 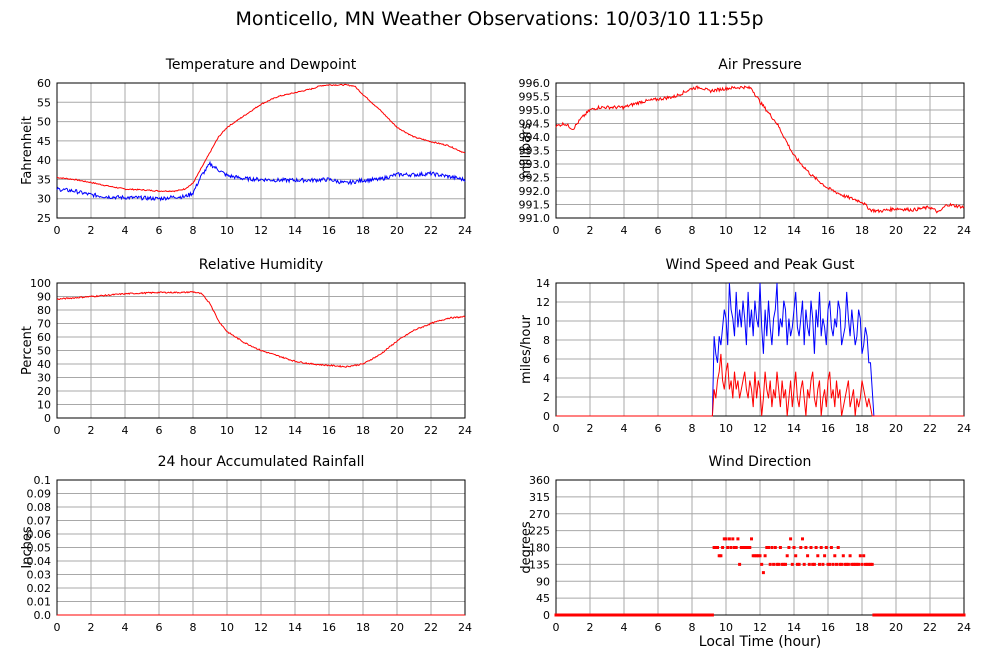 What do you see at coordinates (27, 350) in the screenshot?
I see `y-axis-label: Percent` at bounding box center [27, 350].